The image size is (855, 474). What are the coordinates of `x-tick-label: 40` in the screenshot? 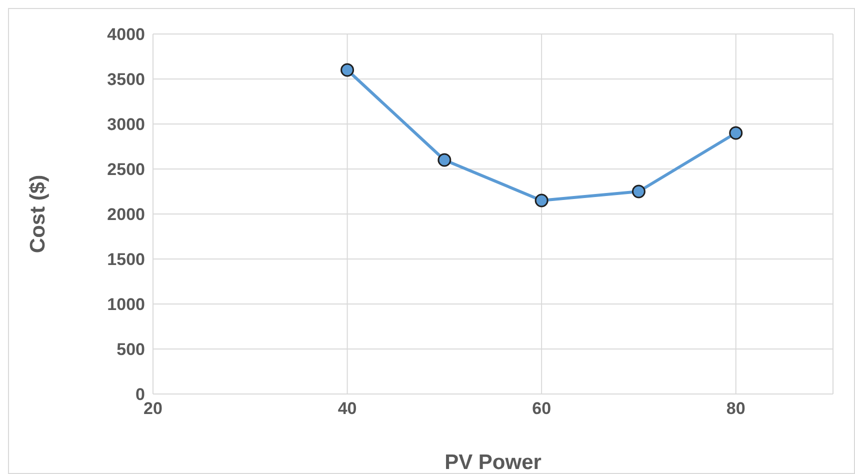 It's located at (347, 408).